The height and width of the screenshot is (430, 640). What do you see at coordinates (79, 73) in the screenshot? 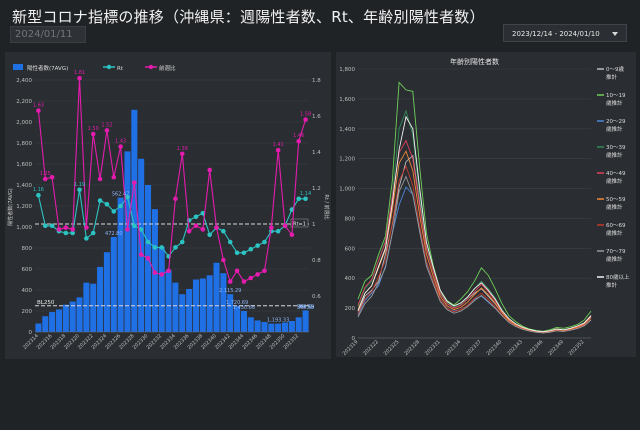
I see `ratio-data-label: 1.81` at bounding box center [79, 73].